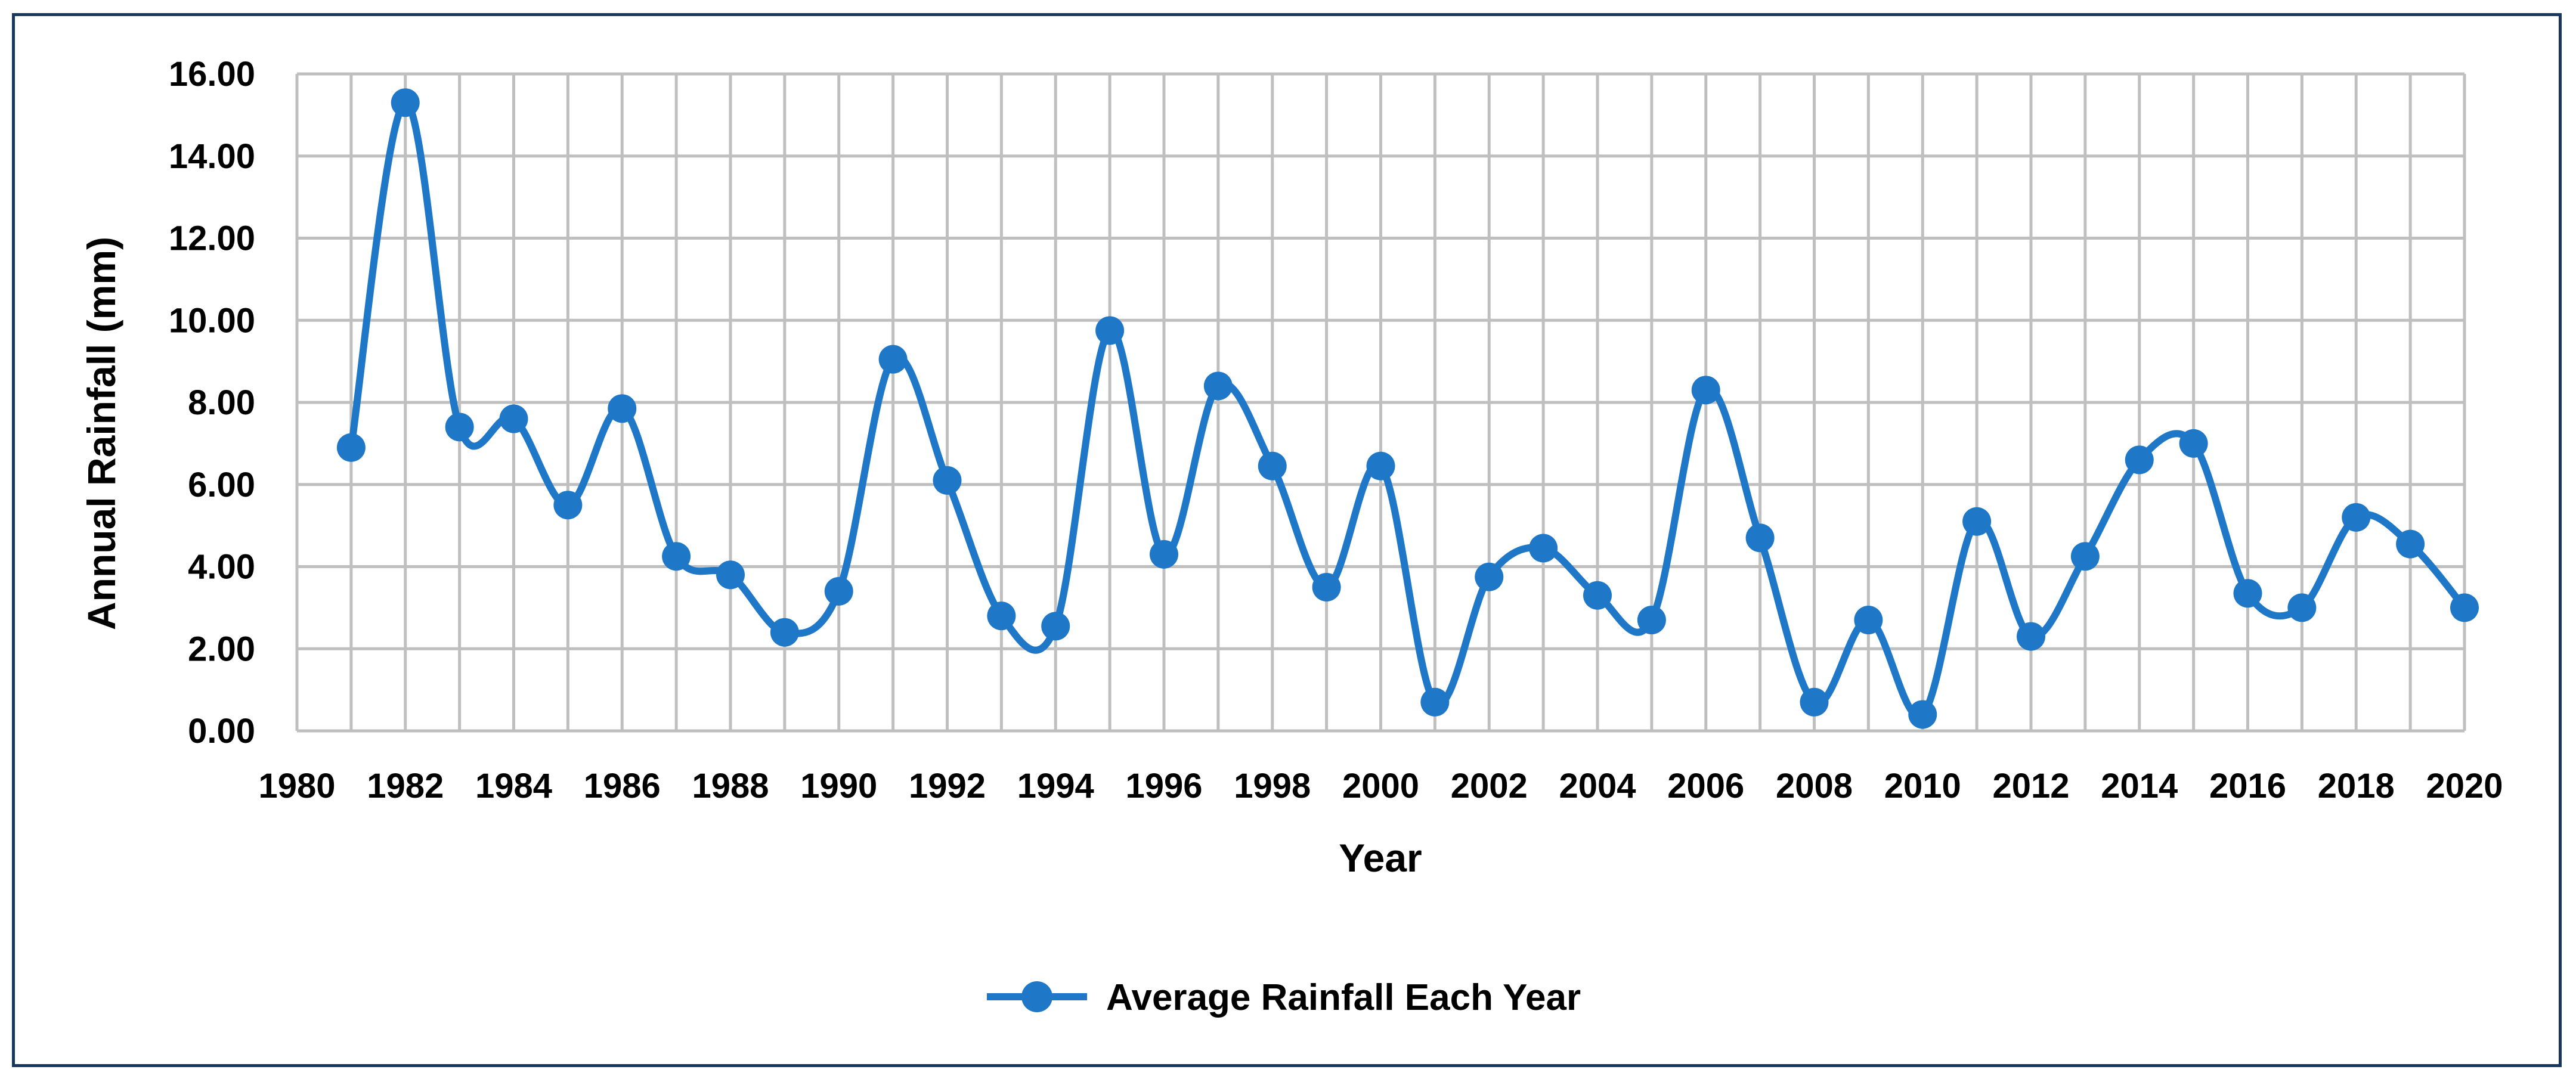 Image resolution: width=2576 pixels, height=1082 pixels. What do you see at coordinates (2248, 786) in the screenshot?
I see `x-tick-label: 2016` at bounding box center [2248, 786].